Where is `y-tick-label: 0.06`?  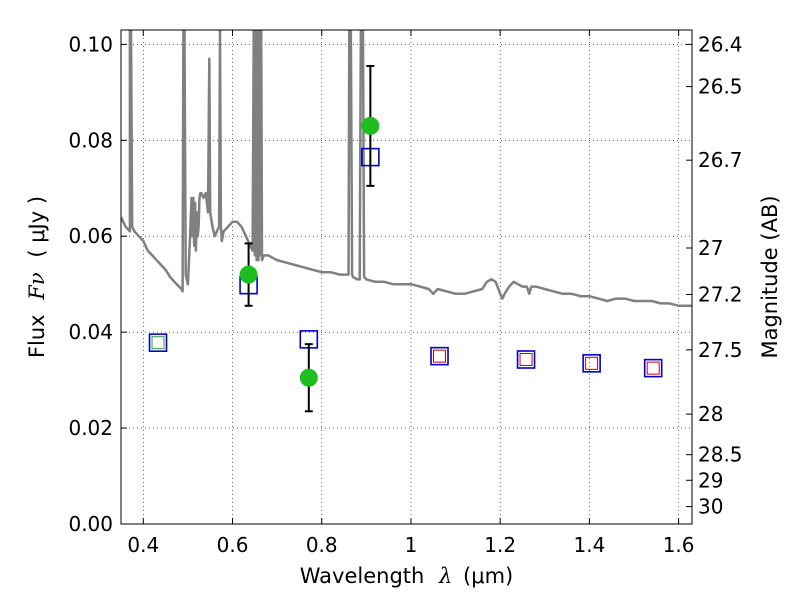
y-tick-label: 0.06 is located at coordinates (90, 236).